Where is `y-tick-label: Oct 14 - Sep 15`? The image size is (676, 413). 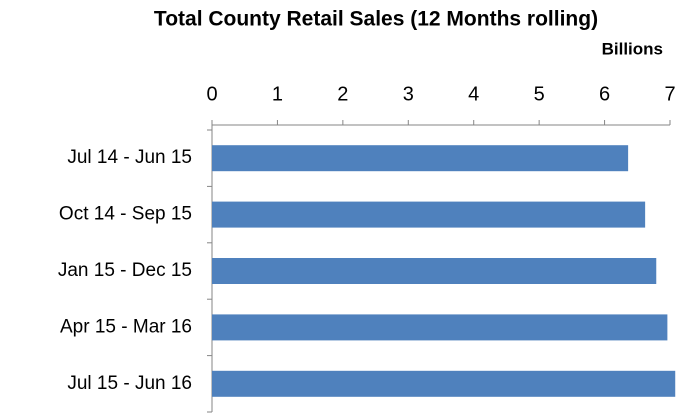 y-tick-label: Oct 14 - Sep 15 is located at coordinates (125, 214).